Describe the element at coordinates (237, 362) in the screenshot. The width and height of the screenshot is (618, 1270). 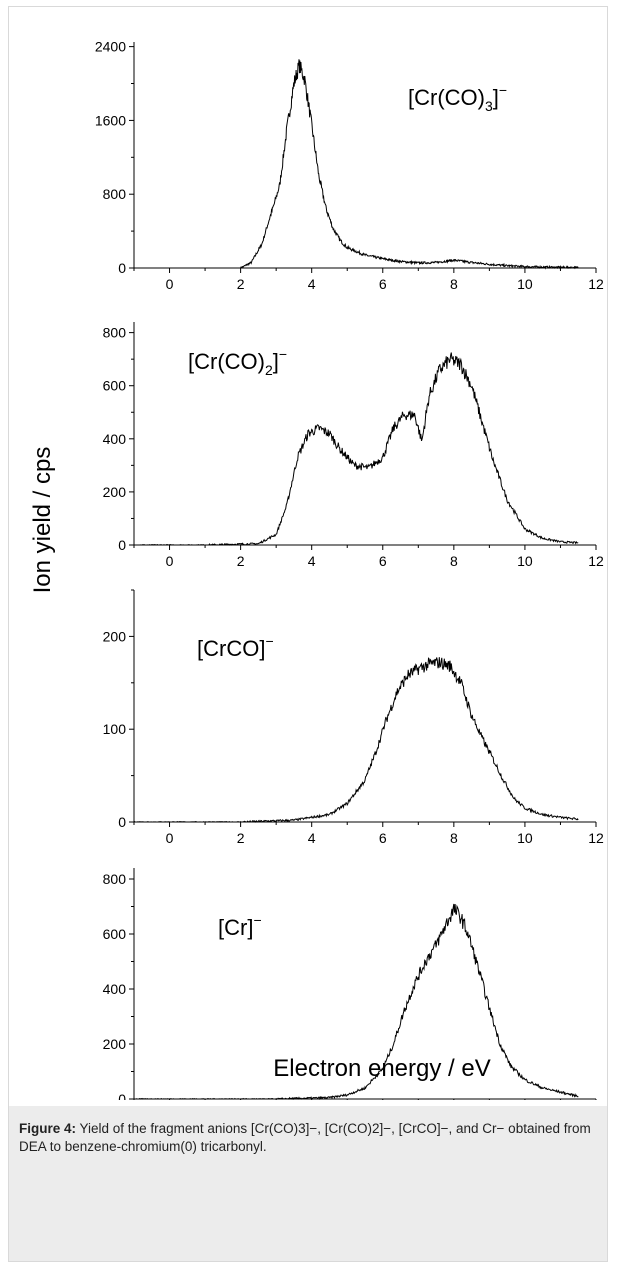
I see `species-label: [Cr(CO)2]−` at that location.